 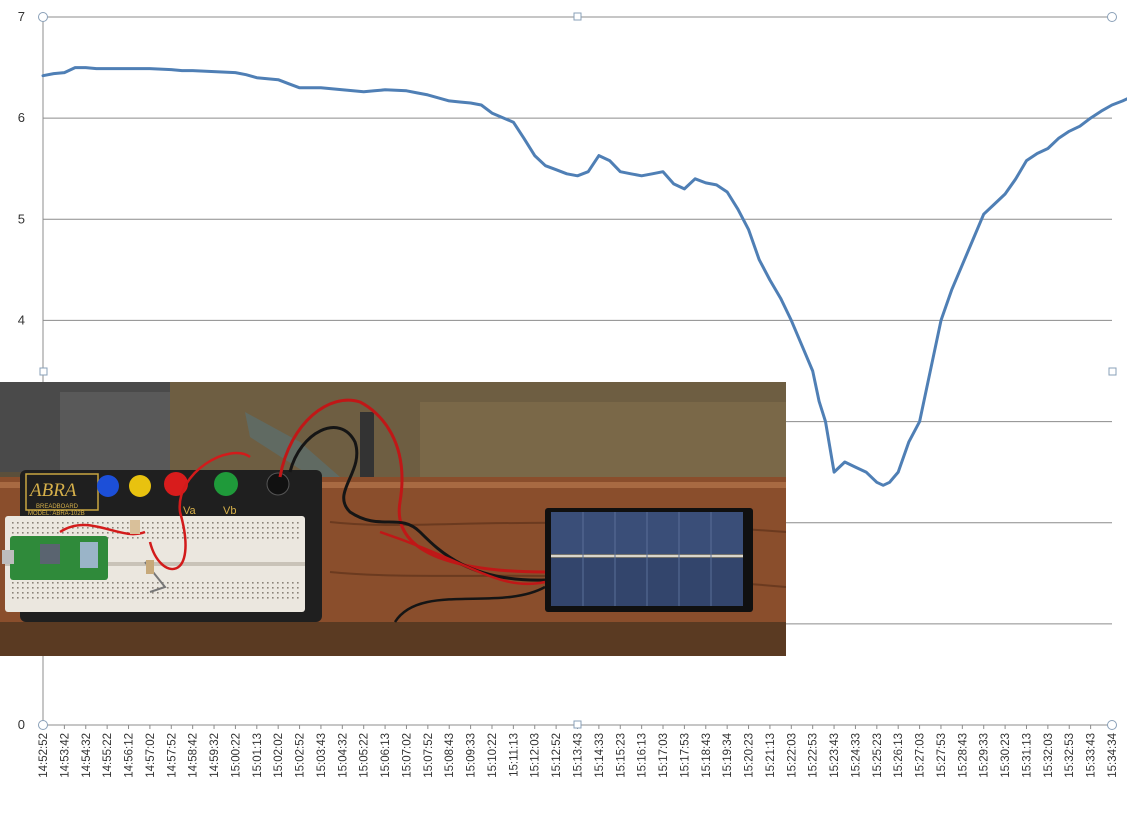 What do you see at coordinates (21, 117) in the screenshot?
I see `y-tick-label: 6` at bounding box center [21, 117].